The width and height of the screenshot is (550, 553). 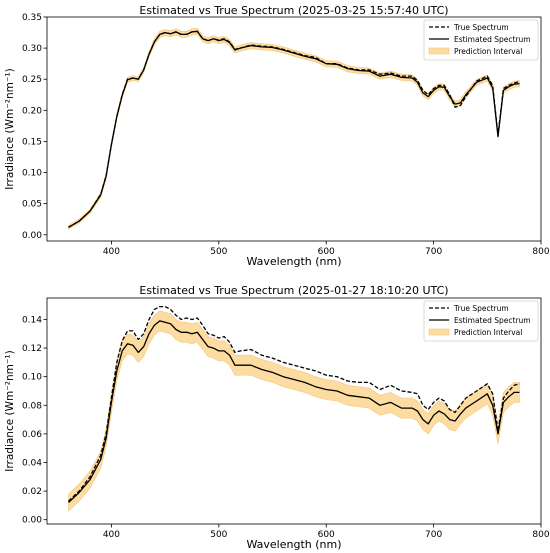 What do you see at coordinates (32, 320) in the screenshot?
I see `y-tick-label: 0.14` at bounding box center [32, 320].